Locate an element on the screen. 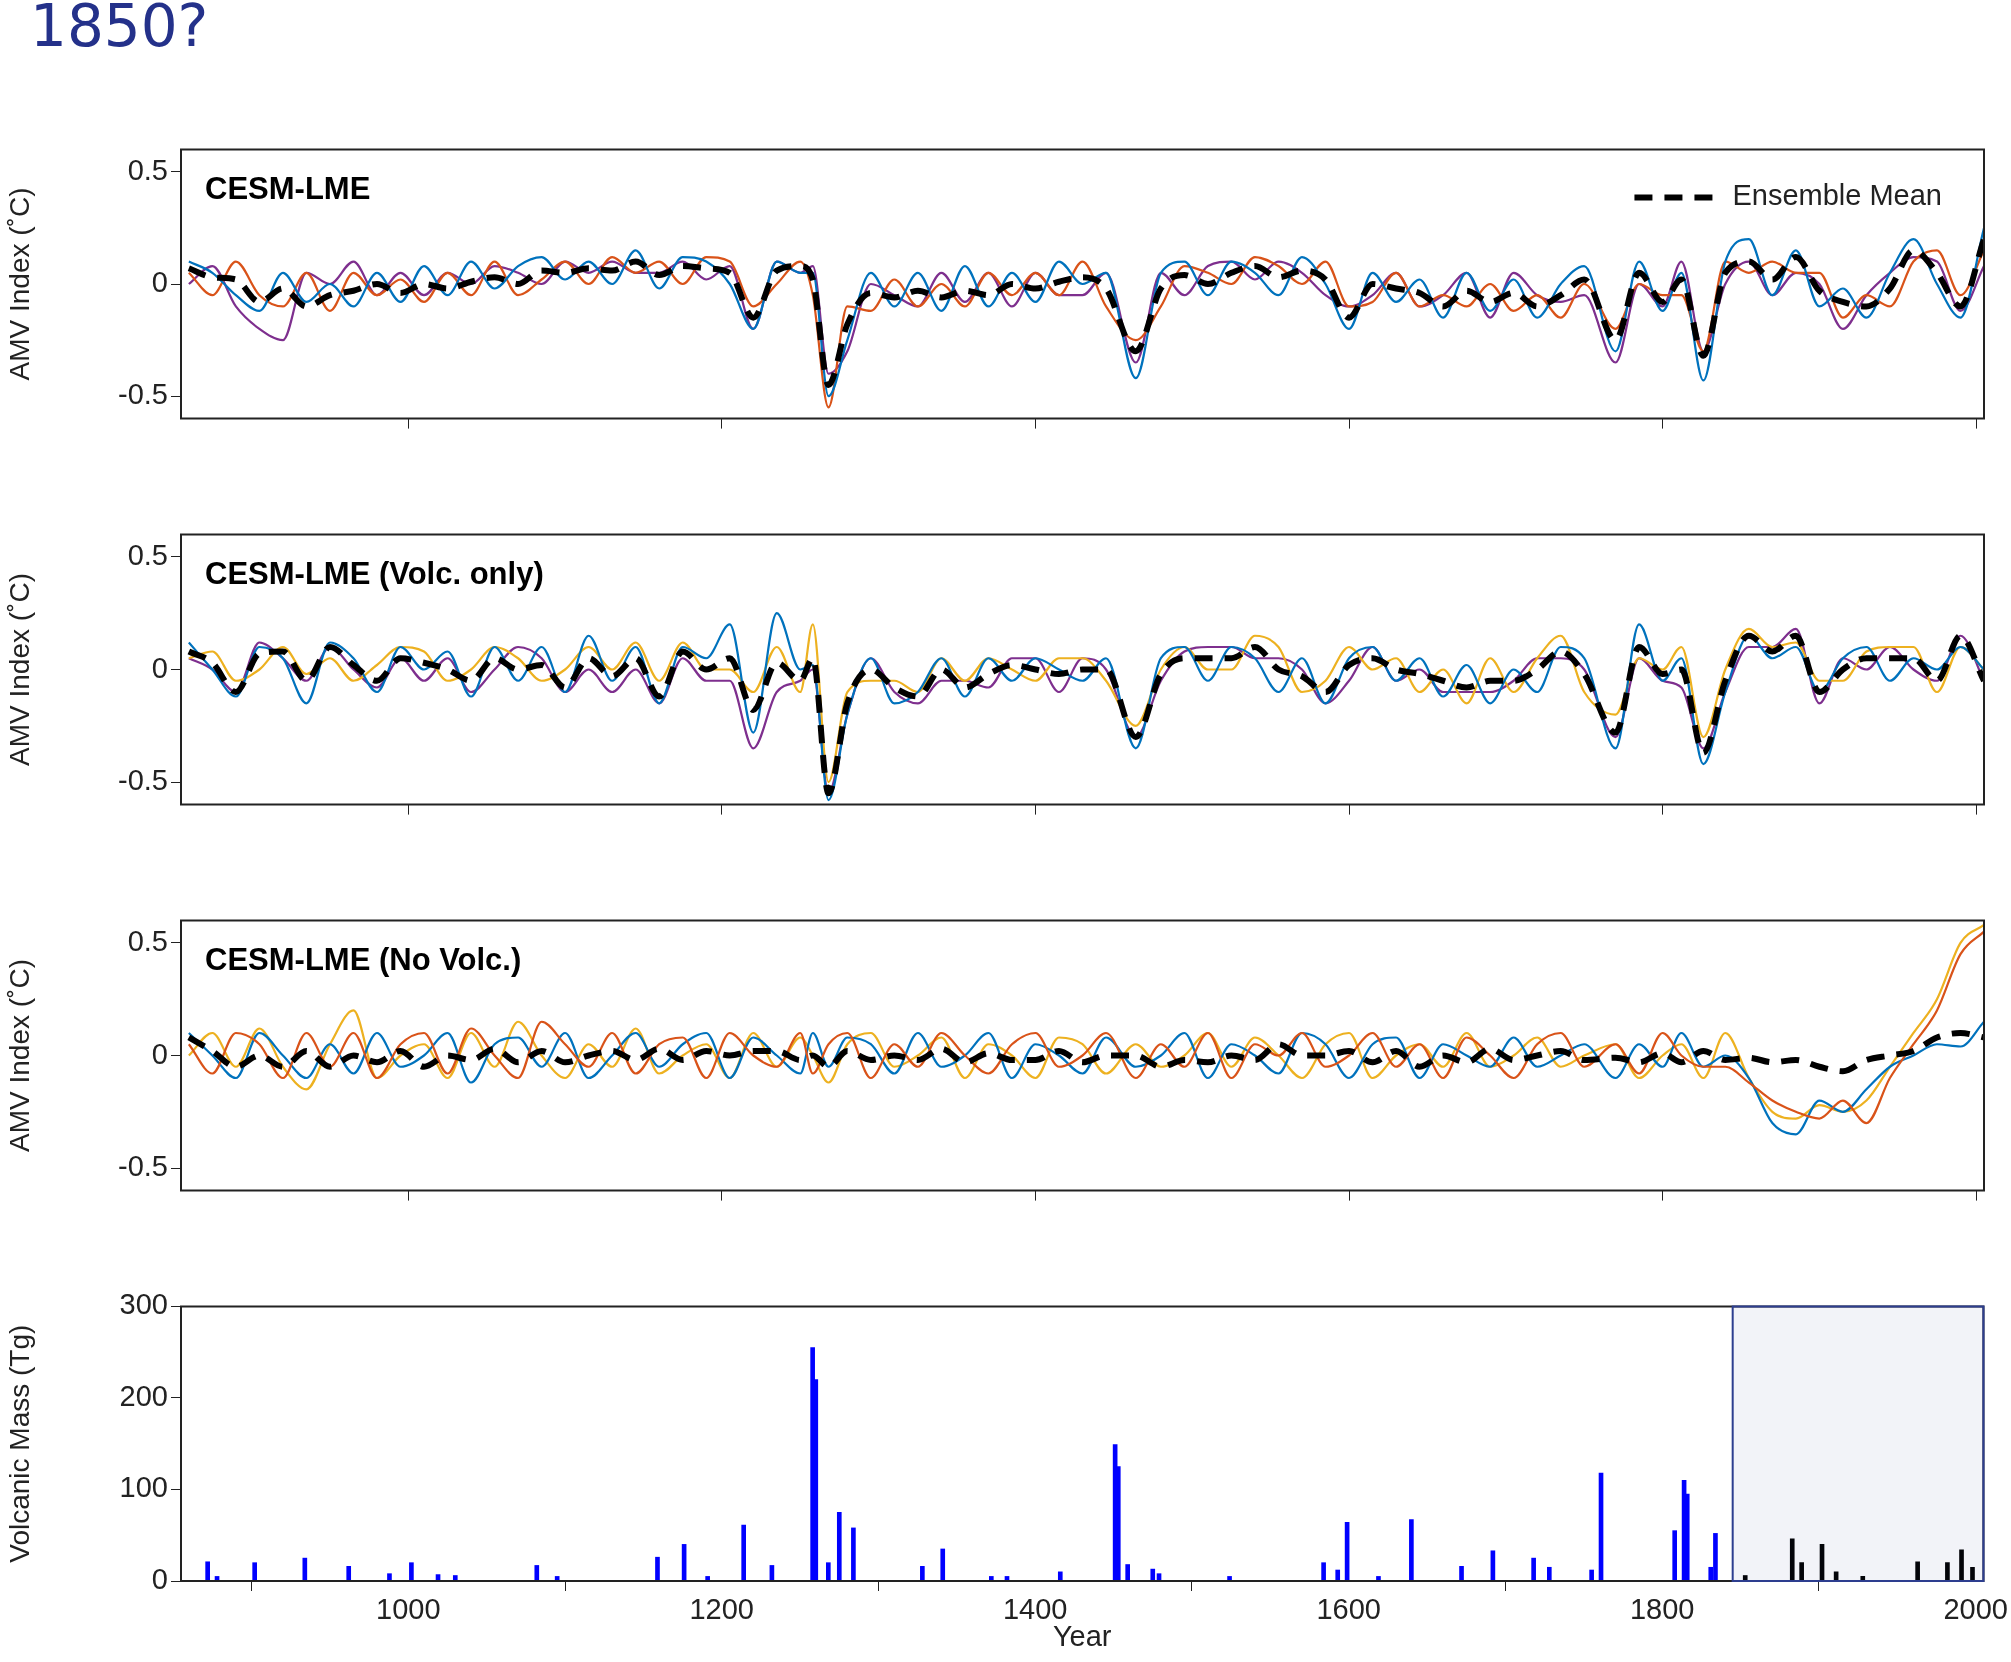 This screenshot has height=1662, width=2011. x-tick-label: 2000 is located at coordinates (1975, 1609).